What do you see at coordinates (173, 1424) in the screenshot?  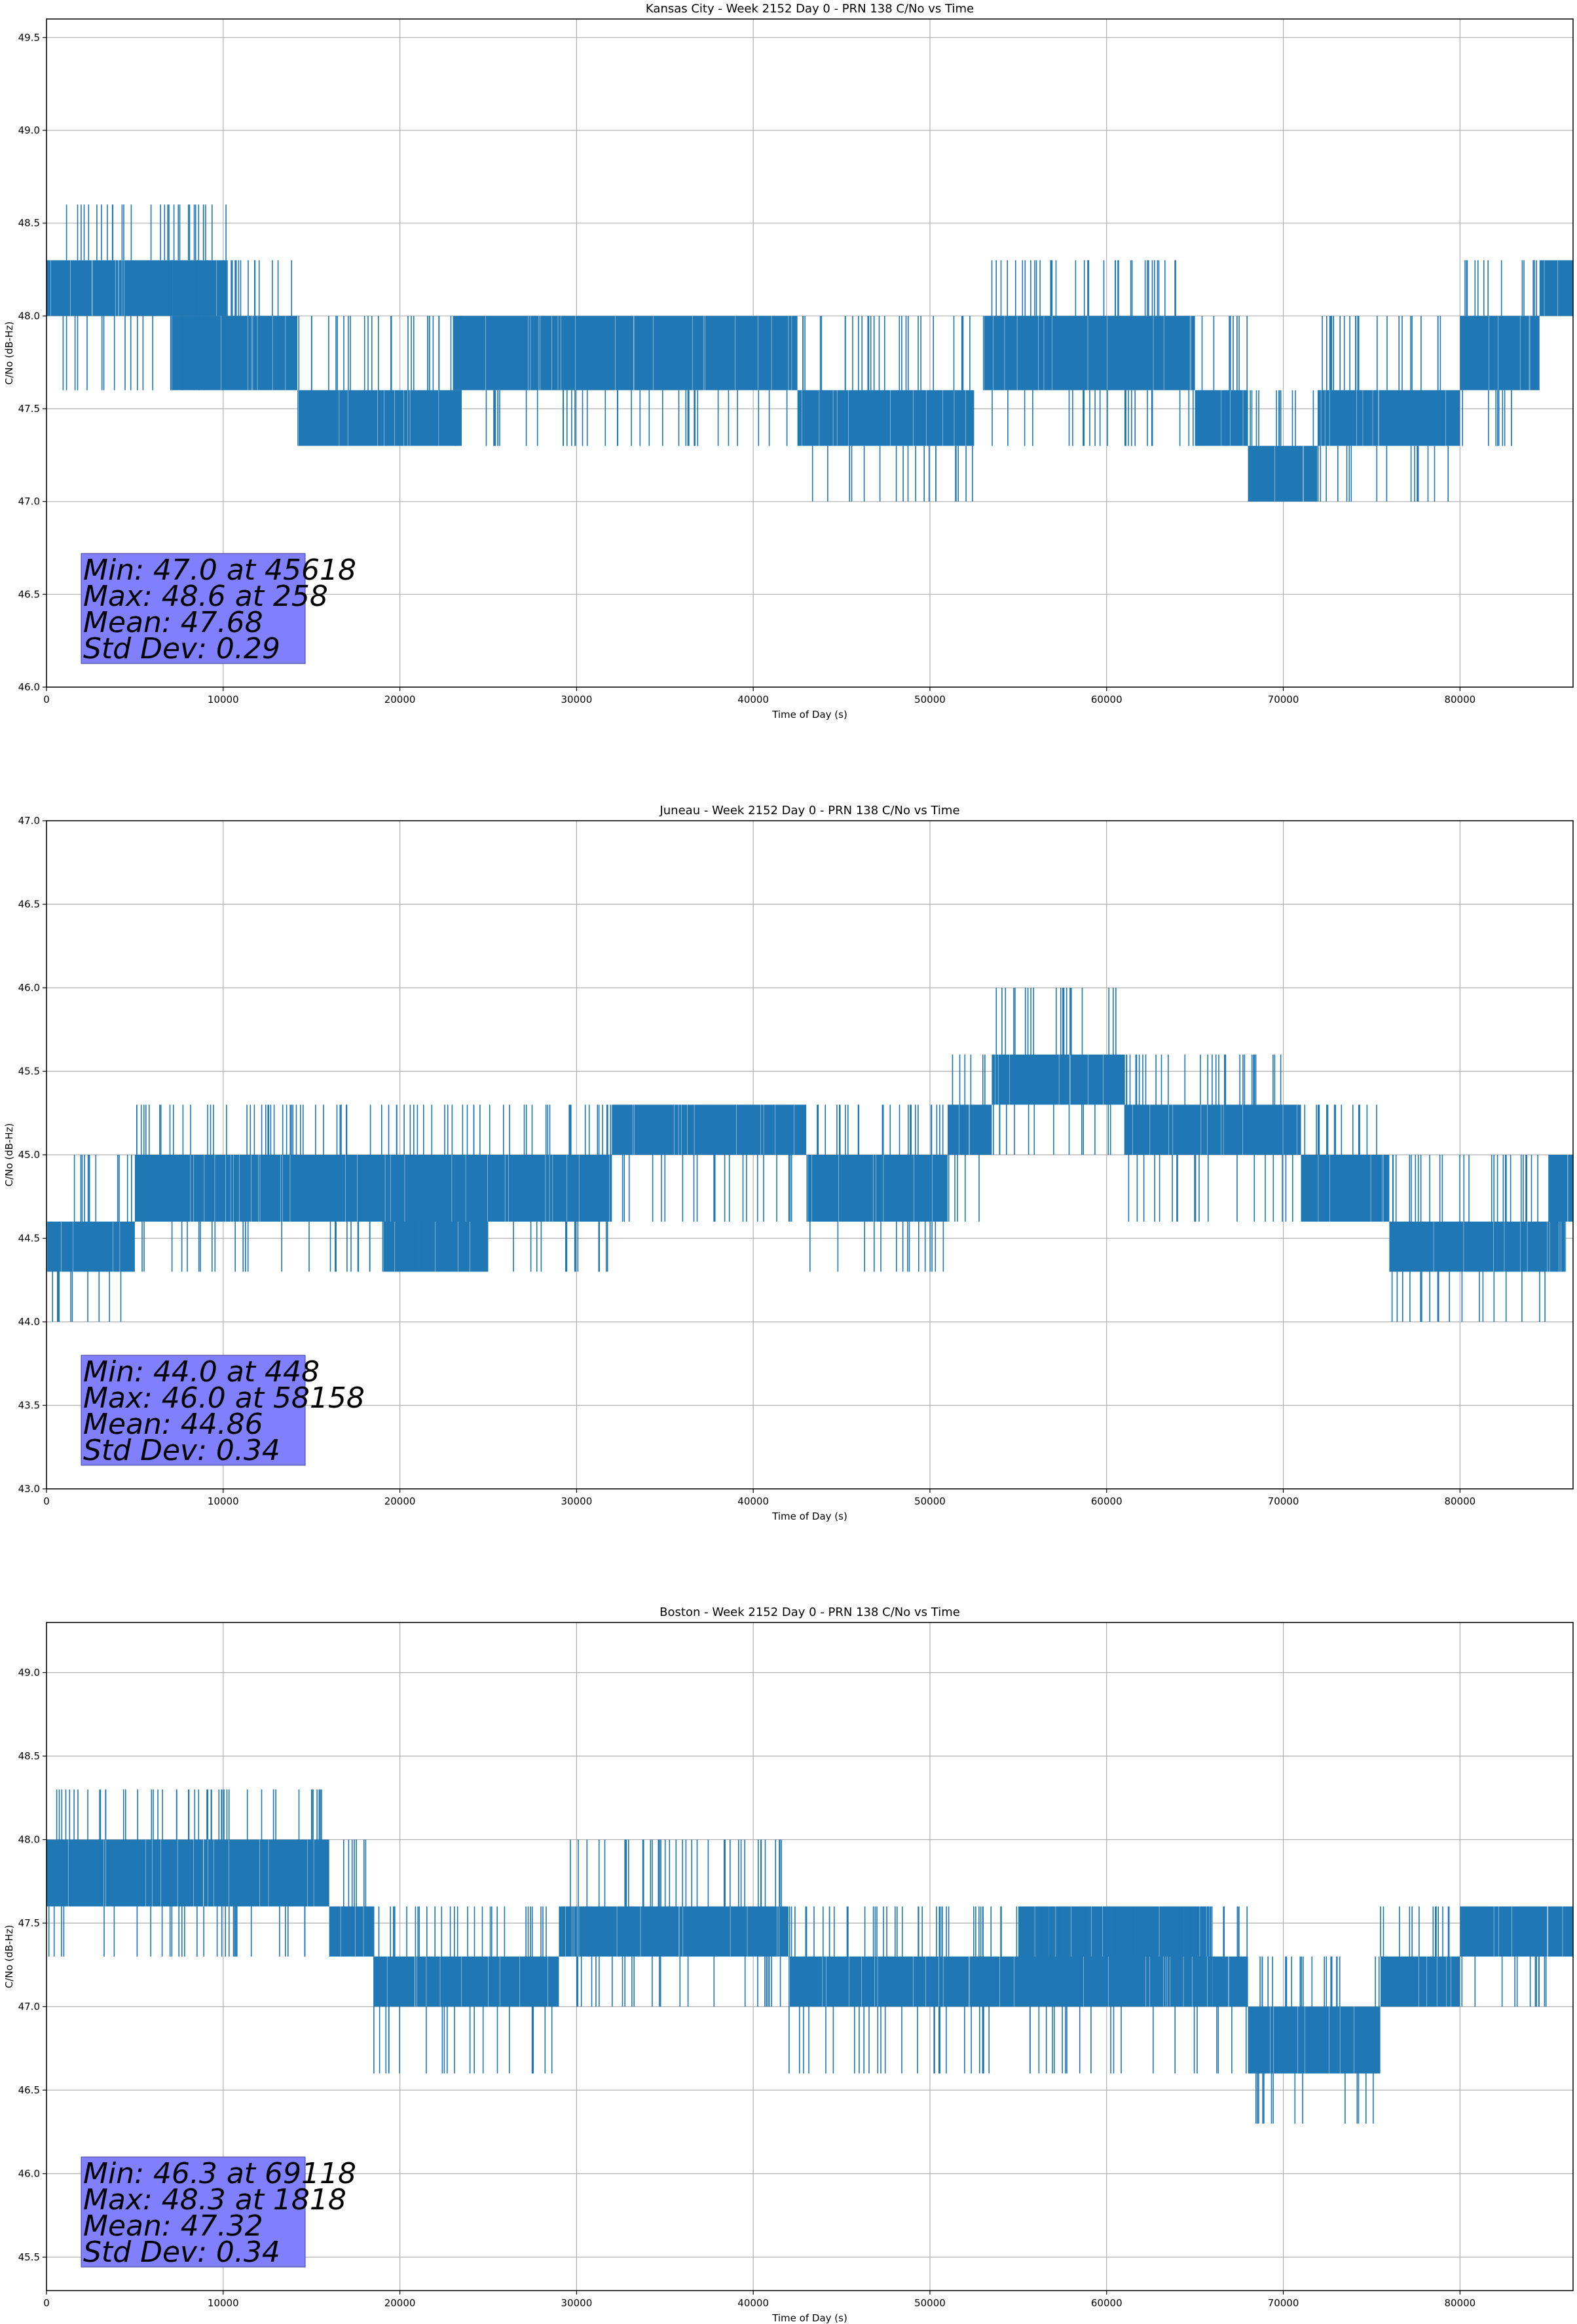 I see `stats-line: Mean: 44.86` at bounding box center [173, 1424].